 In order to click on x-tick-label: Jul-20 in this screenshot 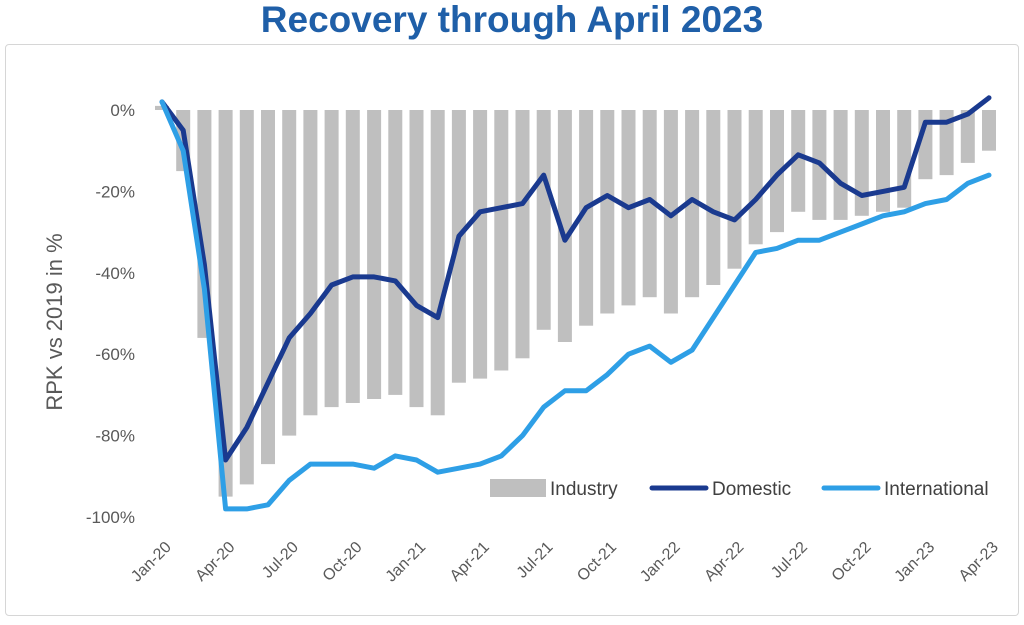, I will do `click(280, 560)`.